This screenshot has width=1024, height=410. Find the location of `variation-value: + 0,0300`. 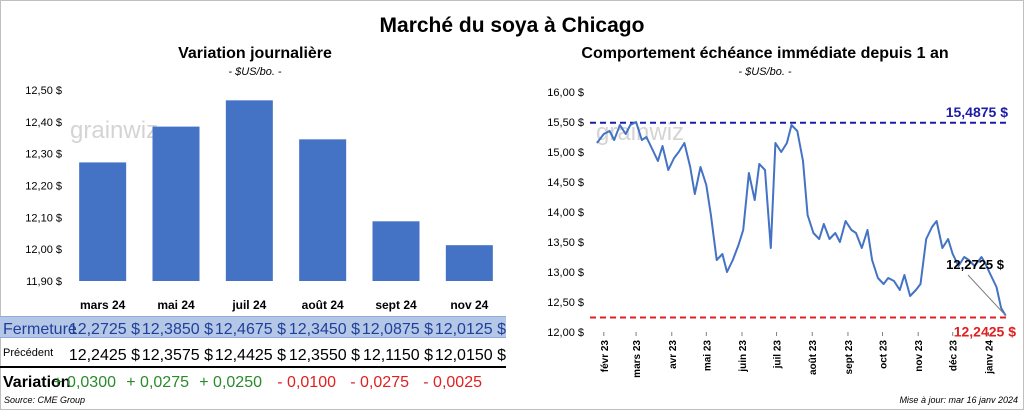

variation-value: + 0,0300 is located at coordinates (84, 382).